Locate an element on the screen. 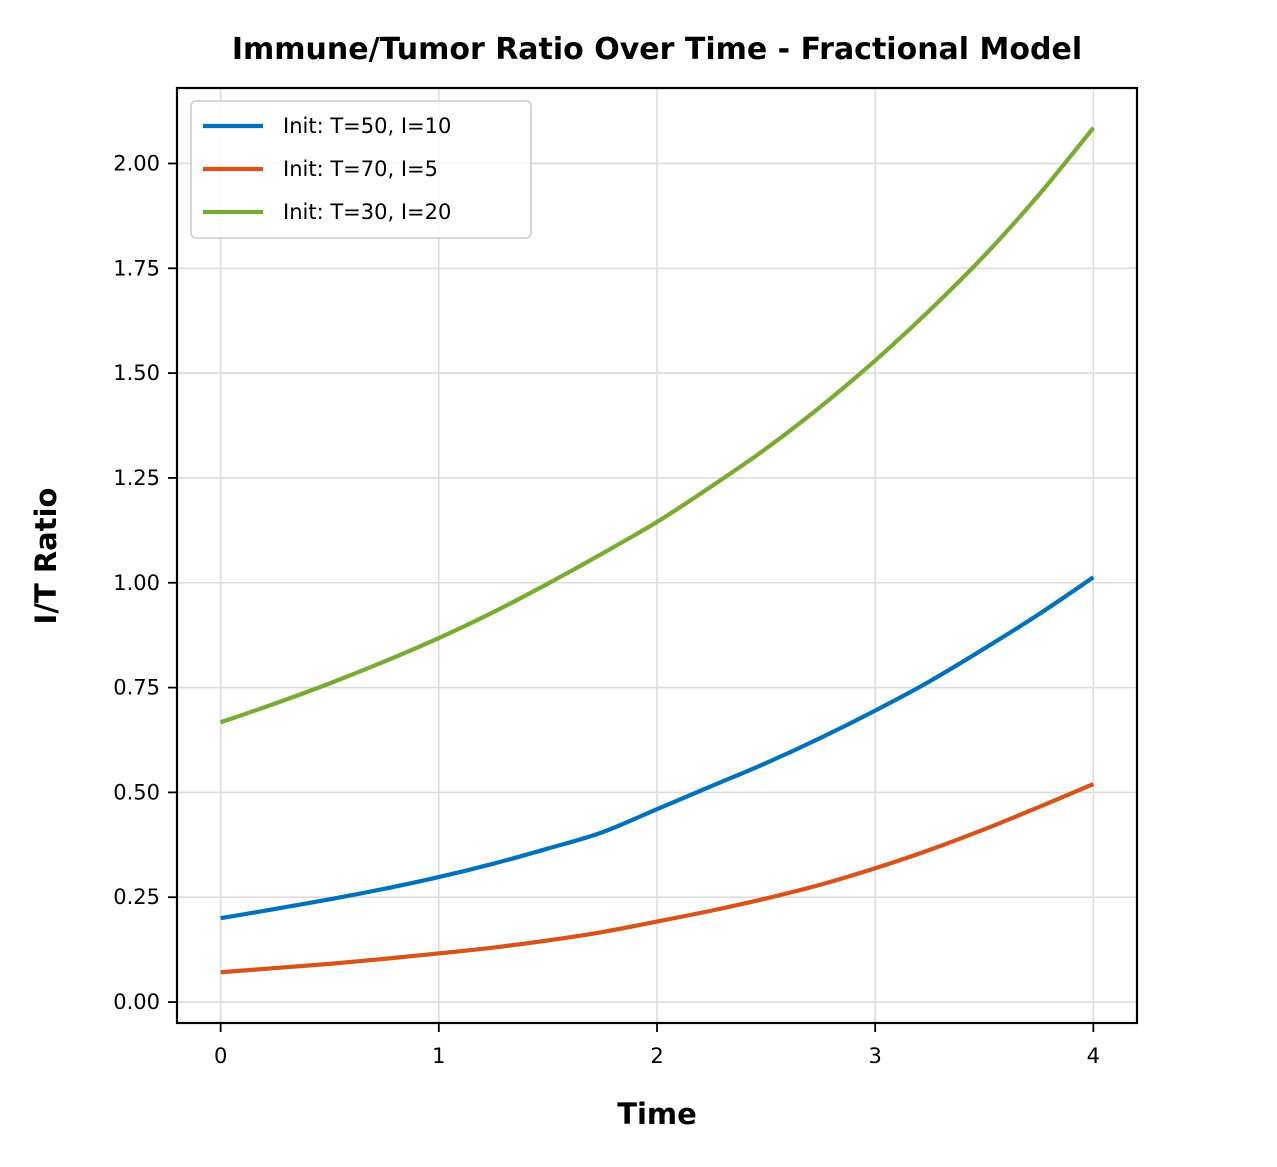  y-tick-label: 1.25 is located at coordinates (136, 478).